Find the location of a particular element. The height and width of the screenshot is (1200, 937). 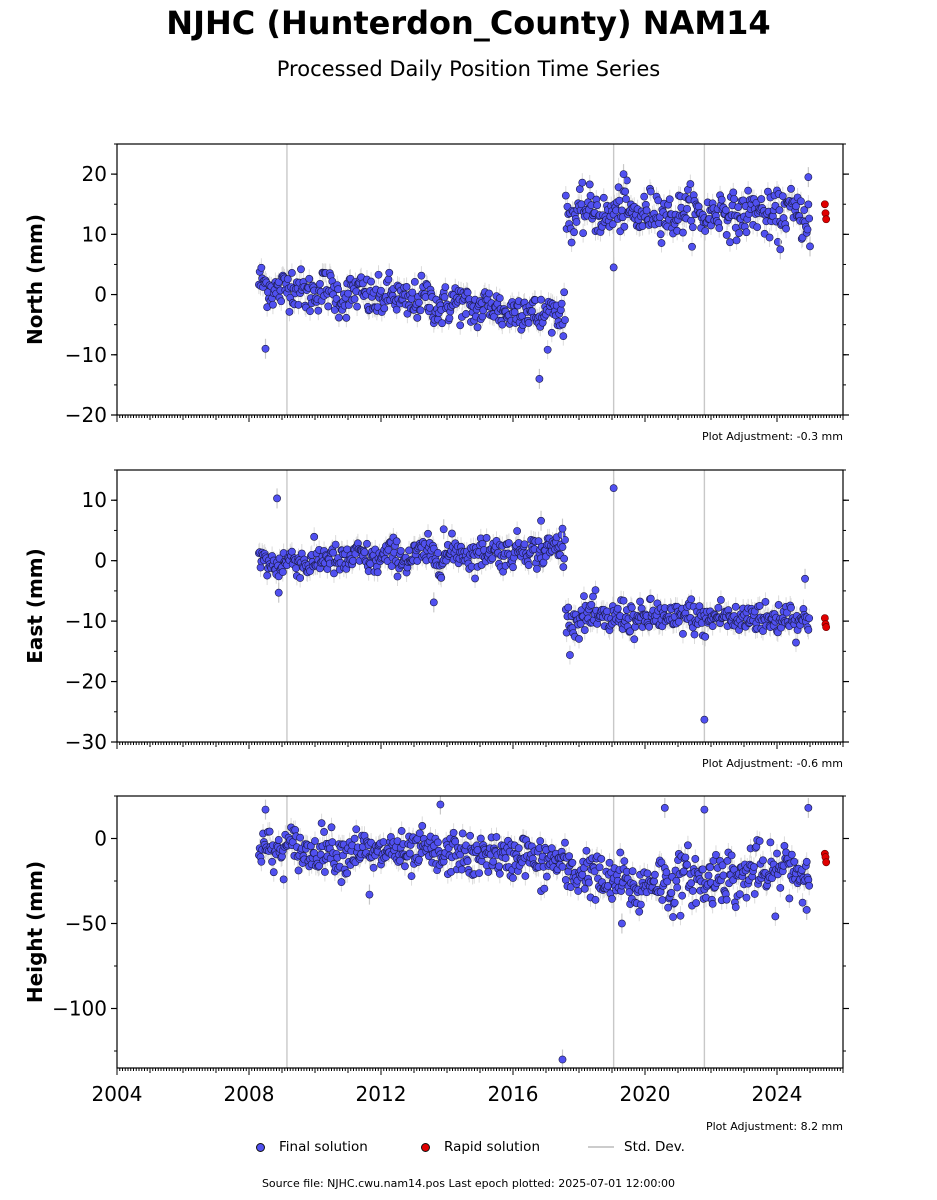

panel-plot-area is located at coordinates (542, 932).